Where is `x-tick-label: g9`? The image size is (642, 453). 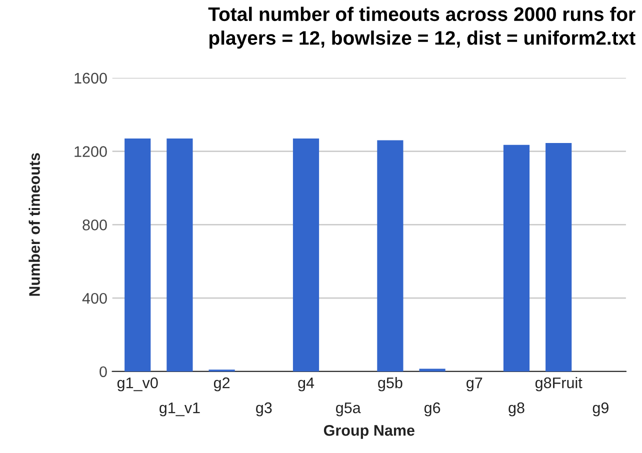
x-tick-label: g9 is located at coordinates (600, 409).